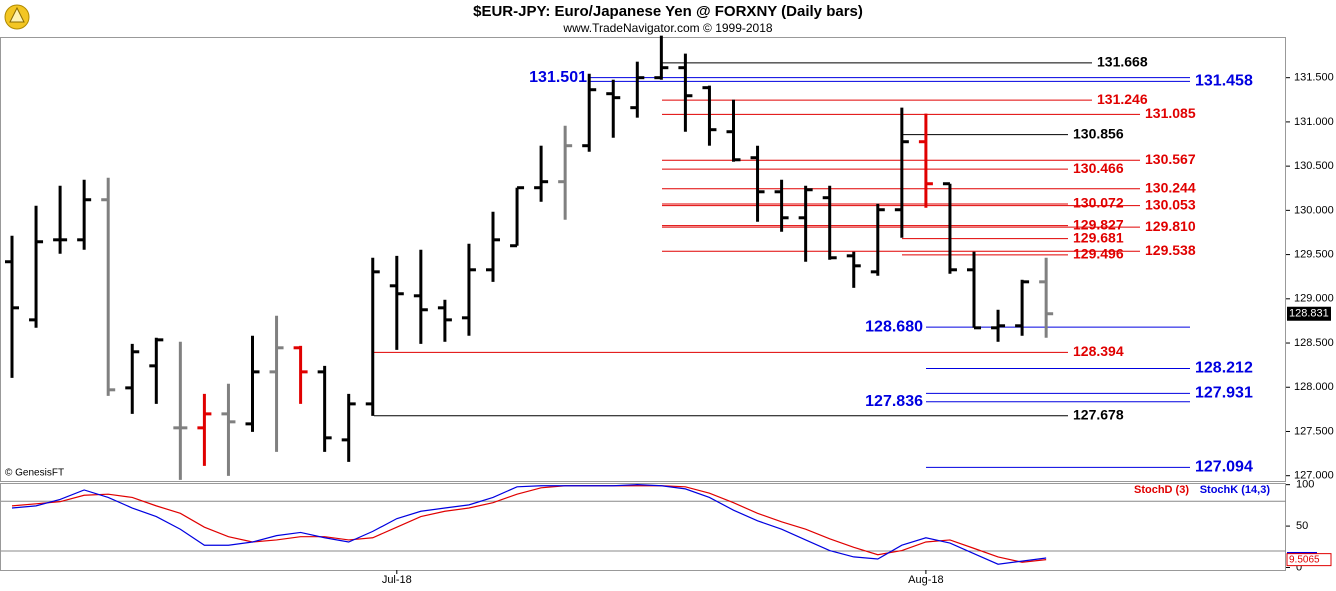 The width and height of the screenshot is (1336, 591). Describe the element at coordinates (1314, 343) in the screenshot. I see `y-tick-label: 128.500` at that location.